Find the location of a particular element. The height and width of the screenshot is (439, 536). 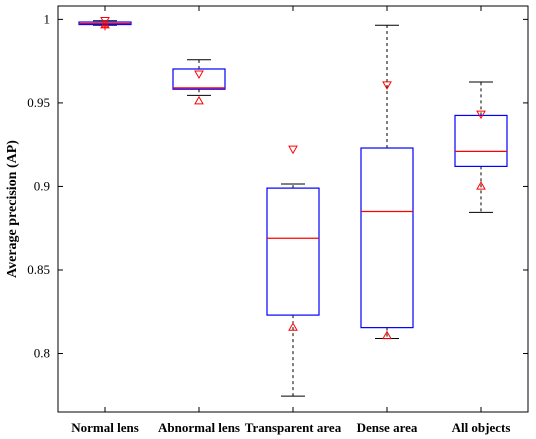

x-category-label: Abnormal lens is located at coordinates (199, 427).